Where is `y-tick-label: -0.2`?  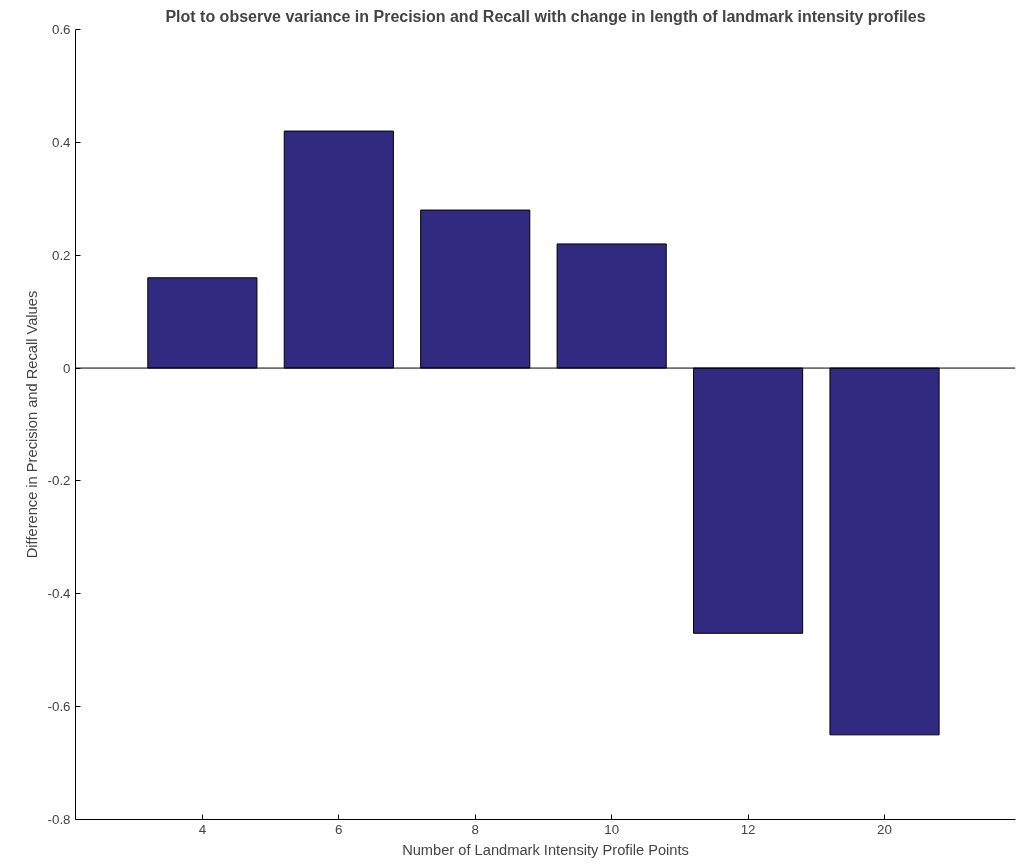
y-tick-label: -0.2 is located at coordinates (59, 481).